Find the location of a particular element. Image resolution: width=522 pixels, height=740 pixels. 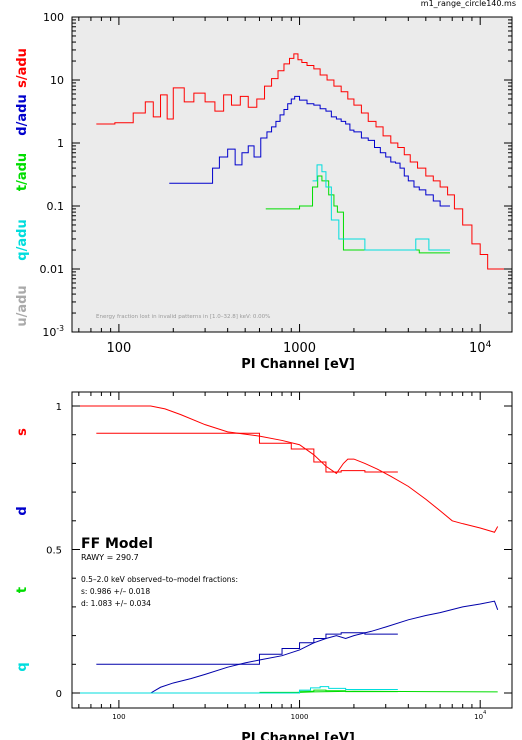

lower-series-q is located at coordinates (235, 690).